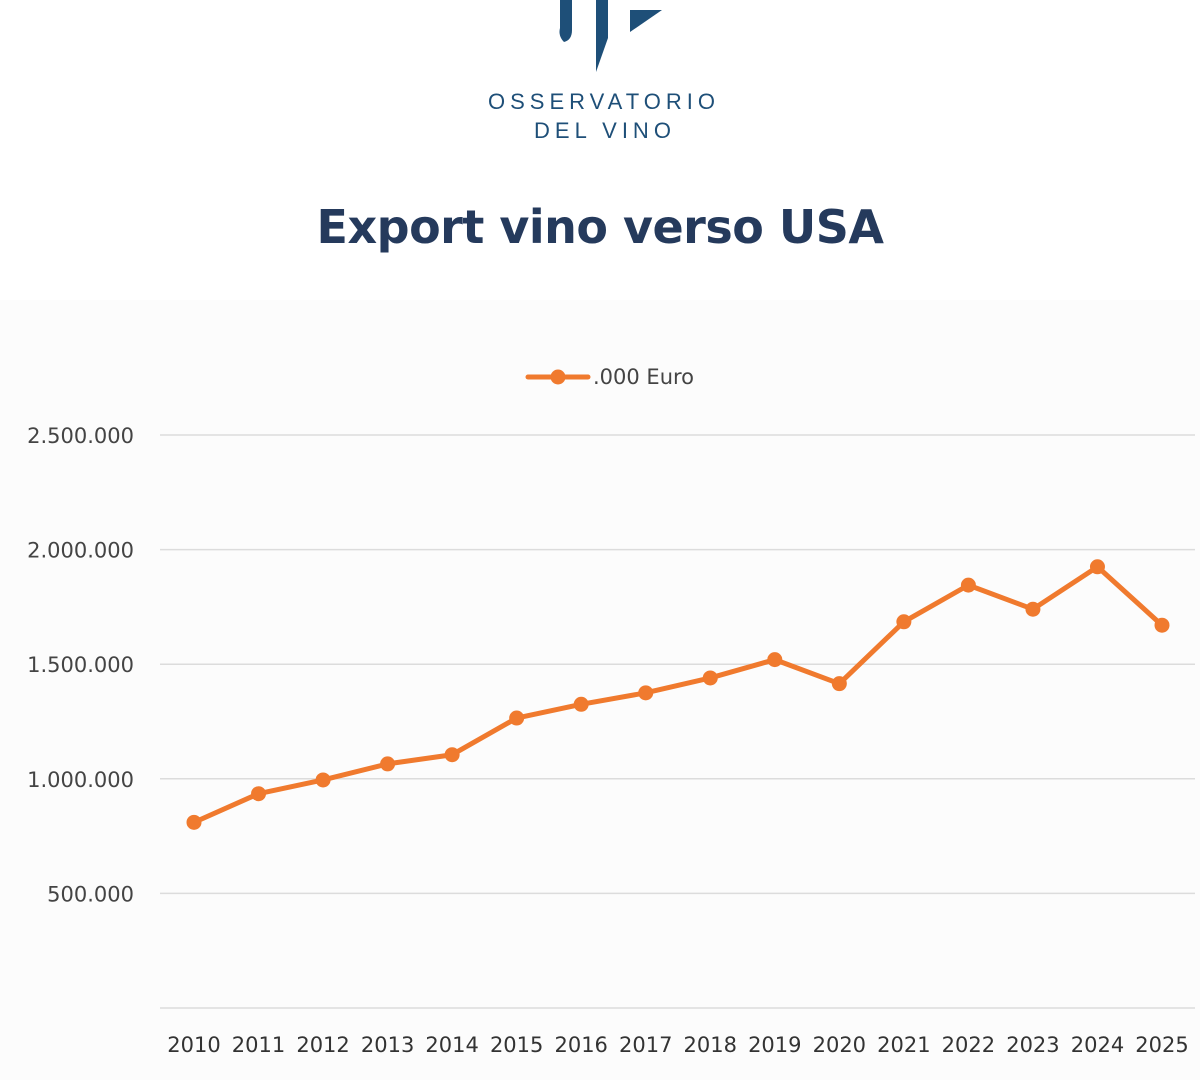 Image resolution: width=1200 pixels, height=1080 pixels. I want to click on x-tick-label: 2010, so click(193, 1045).